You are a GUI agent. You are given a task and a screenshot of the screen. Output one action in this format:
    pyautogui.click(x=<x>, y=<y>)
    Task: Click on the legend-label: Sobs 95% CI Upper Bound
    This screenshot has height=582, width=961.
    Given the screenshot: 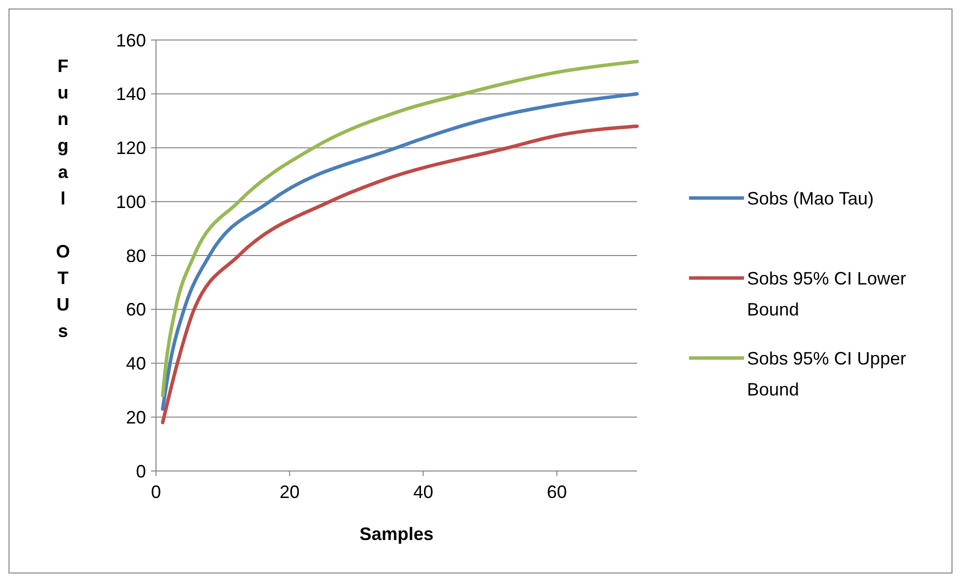 What is the action you would take?
    pyautogui.click(x=826, y=374)
    